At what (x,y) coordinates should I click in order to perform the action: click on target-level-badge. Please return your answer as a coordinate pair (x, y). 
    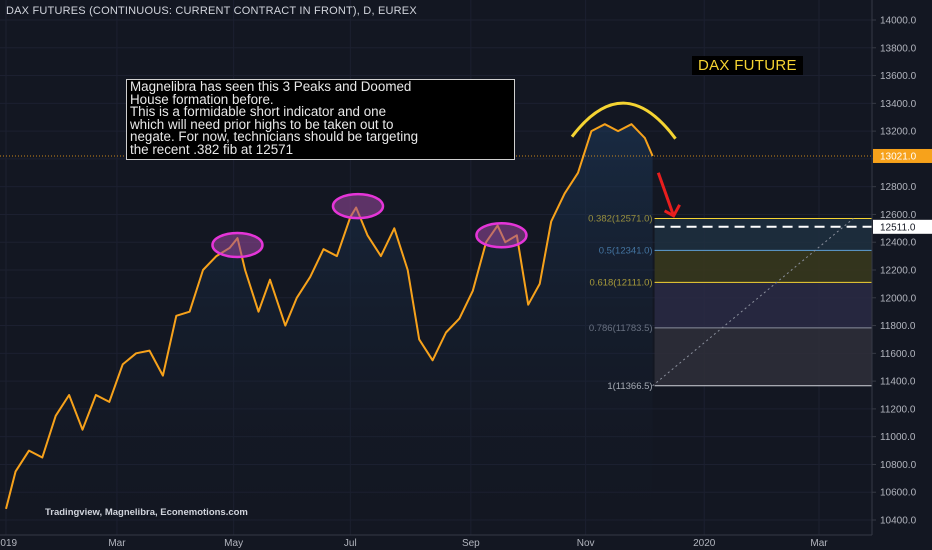
    Looking at the image, I should click on (902, 226).